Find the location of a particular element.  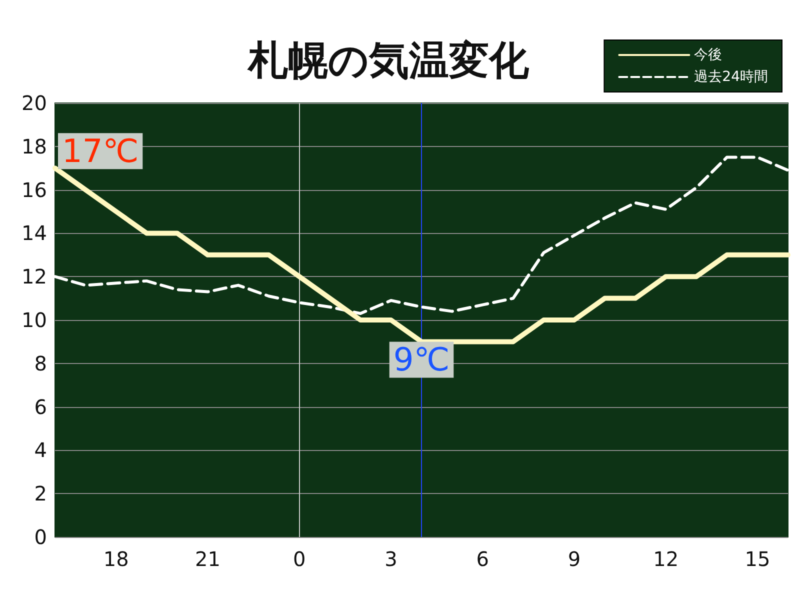

x-tick-label: 21 is located at coordinates (207, 559).